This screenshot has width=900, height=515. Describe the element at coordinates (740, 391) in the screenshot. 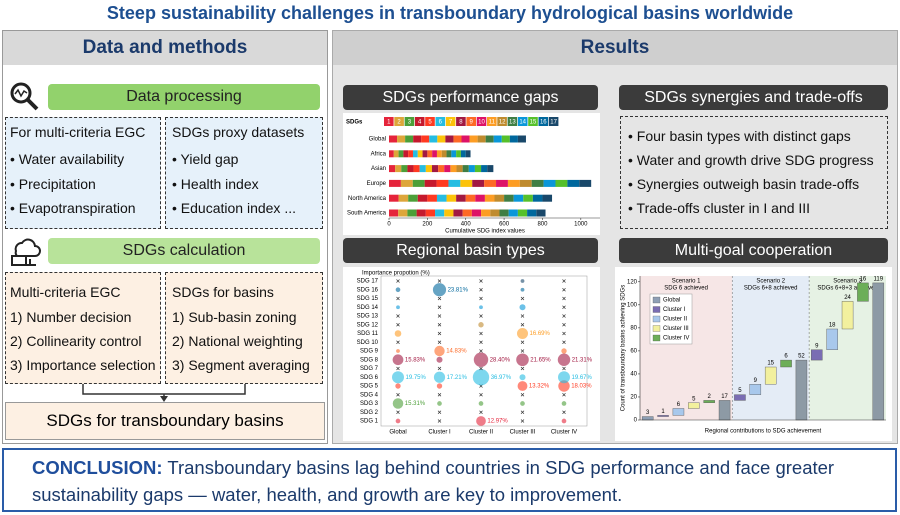

I see `value-label: 5` at that location.